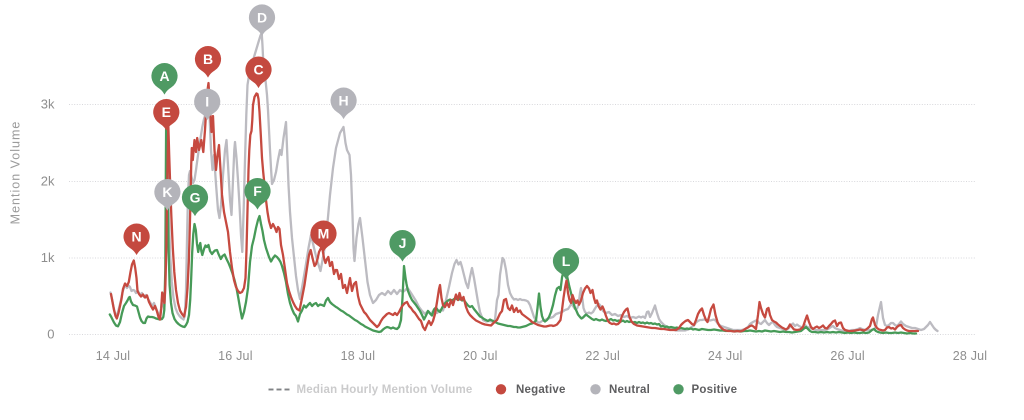 This screenshot has width=1024, height=420. I want to click on svg-text: M, so click(324, 234).